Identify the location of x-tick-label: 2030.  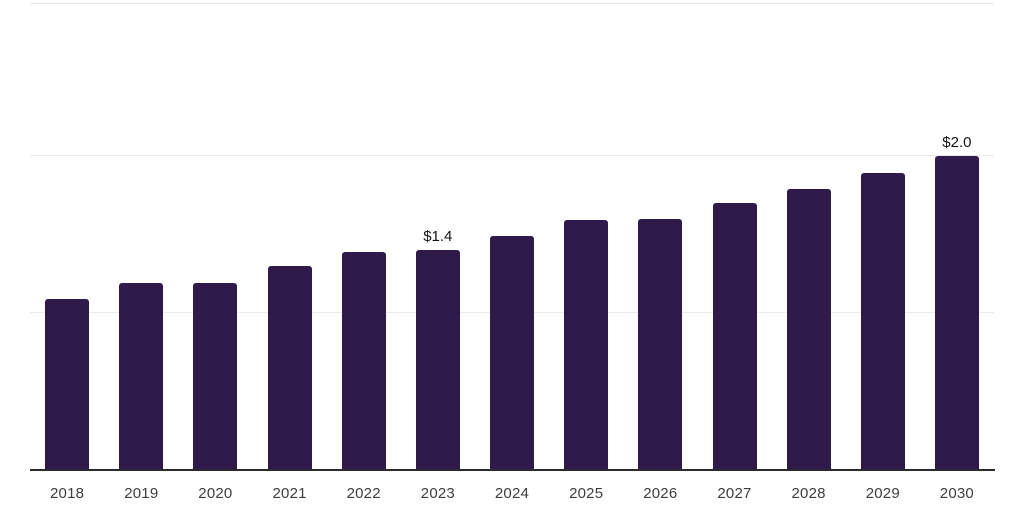
(956, 493).